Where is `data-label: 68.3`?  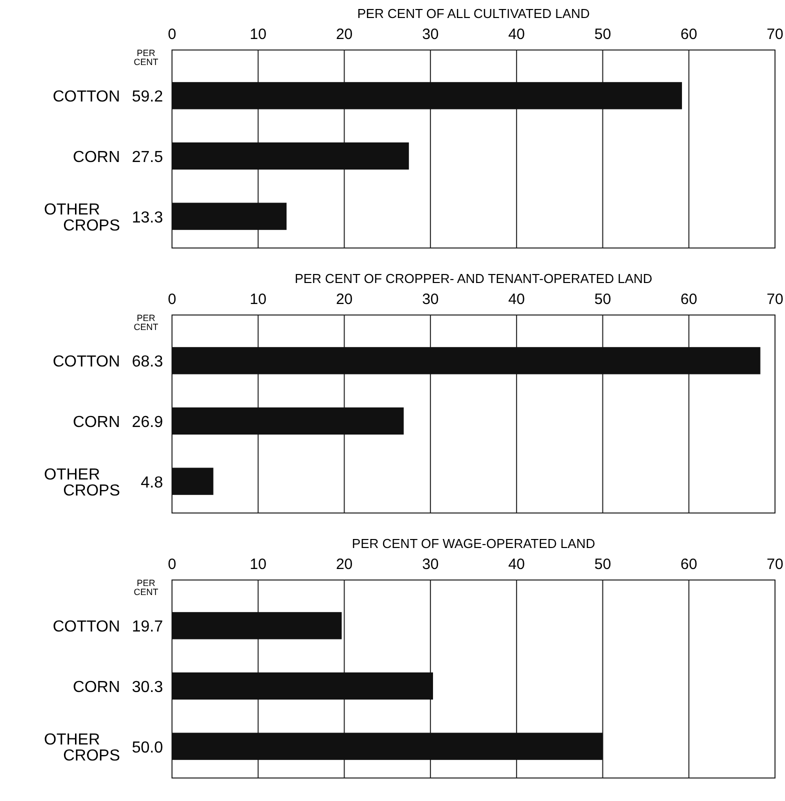 data-label: 68.3 is located at coordinates (148, 362).